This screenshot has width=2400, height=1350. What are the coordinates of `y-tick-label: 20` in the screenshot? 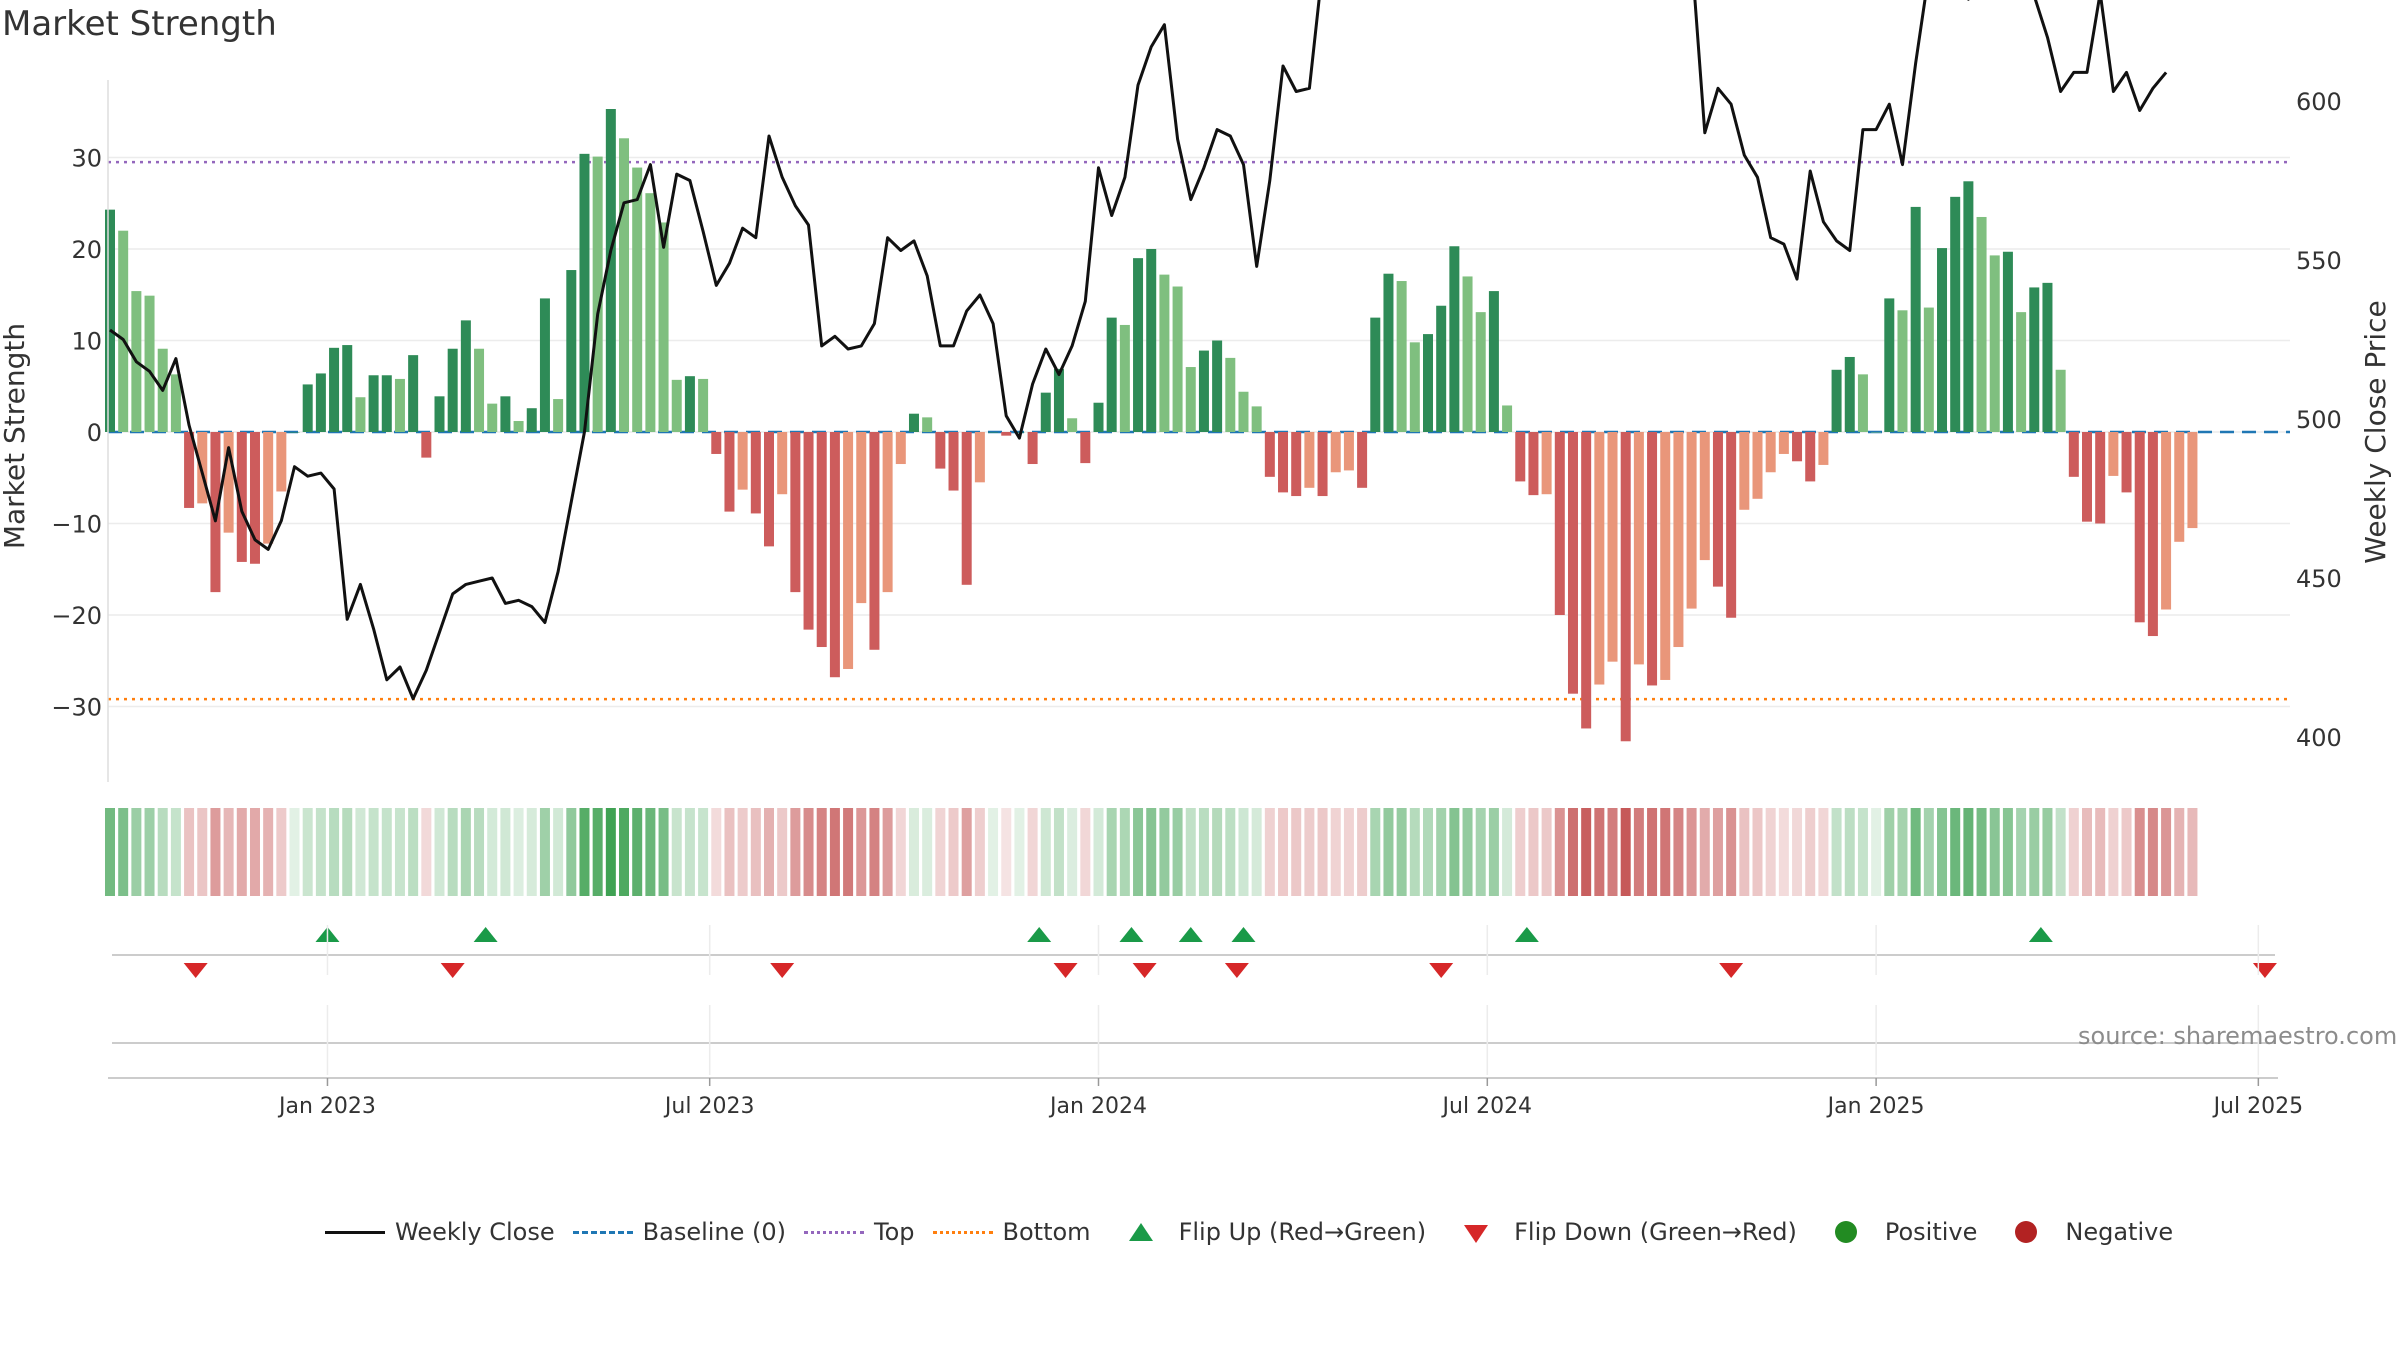 It's located at (86, 250).